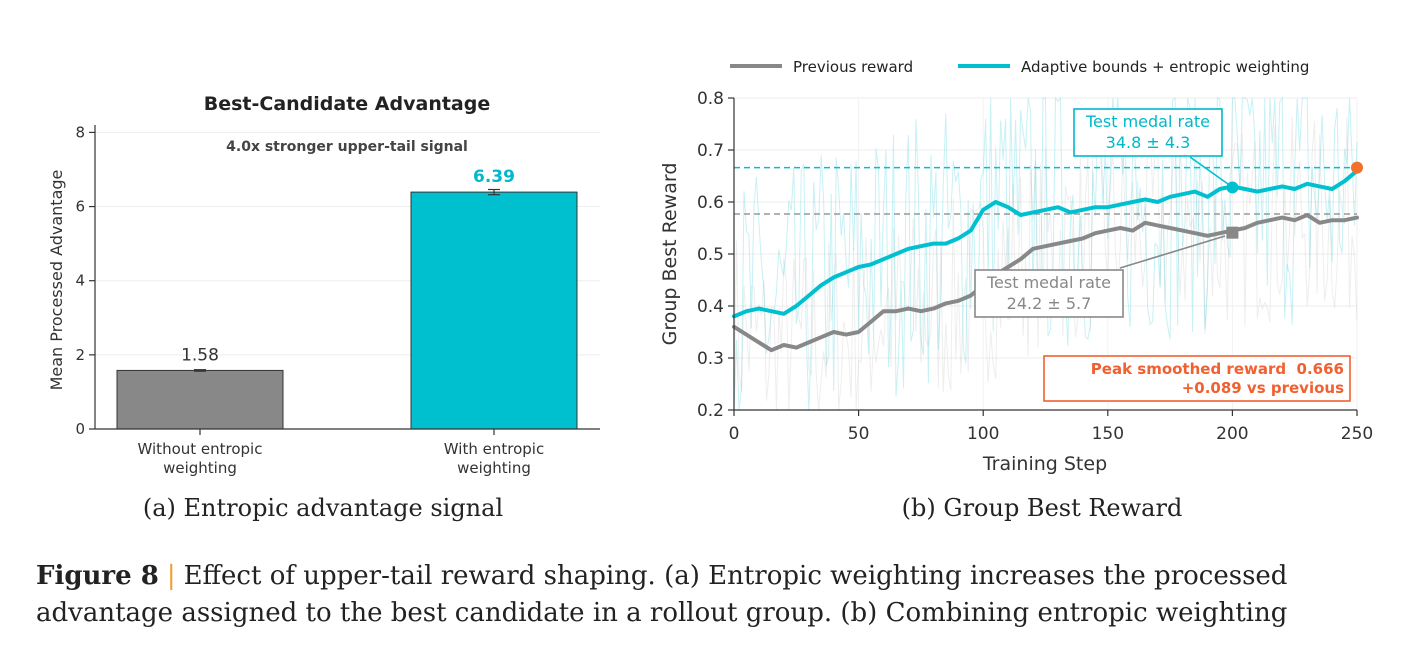 The height and width of the screenshot is (649, 1426). What do you see at coordinates (347, 298) in the screenshot?
I see `bars: 1.58 6.39` at bounding box center [347, 298].